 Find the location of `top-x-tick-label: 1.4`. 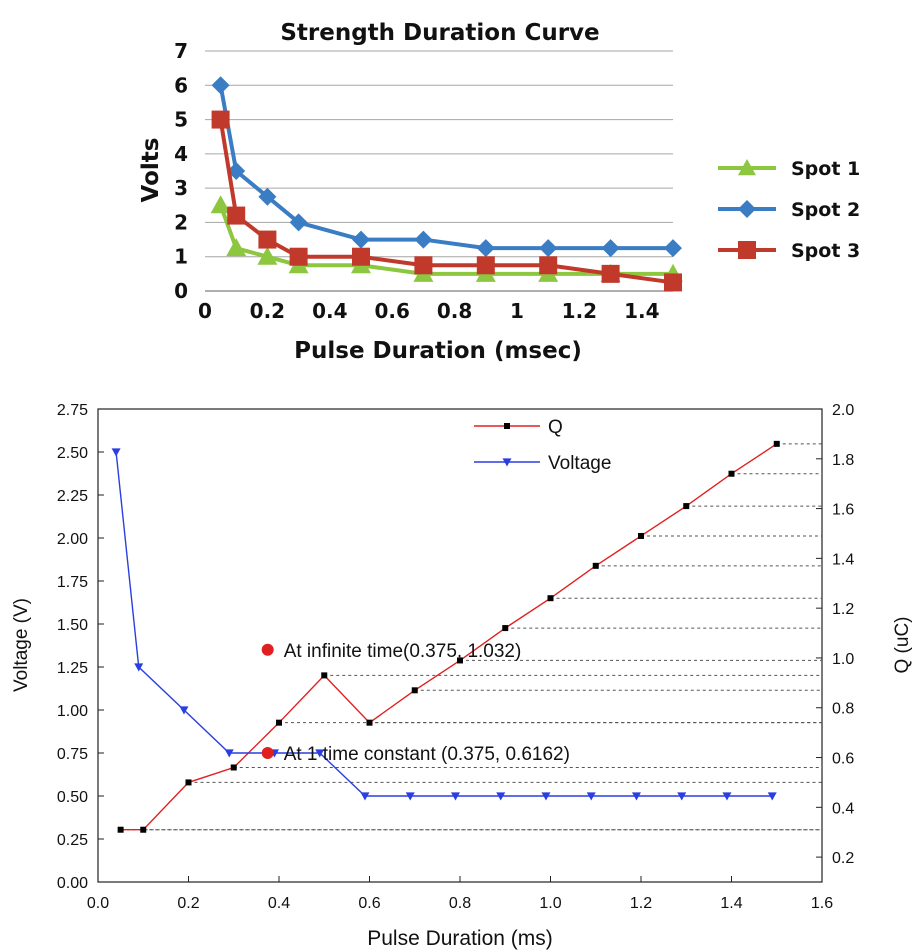

top-x-tick-label: 1.4 is located at coordinates (641, 311).